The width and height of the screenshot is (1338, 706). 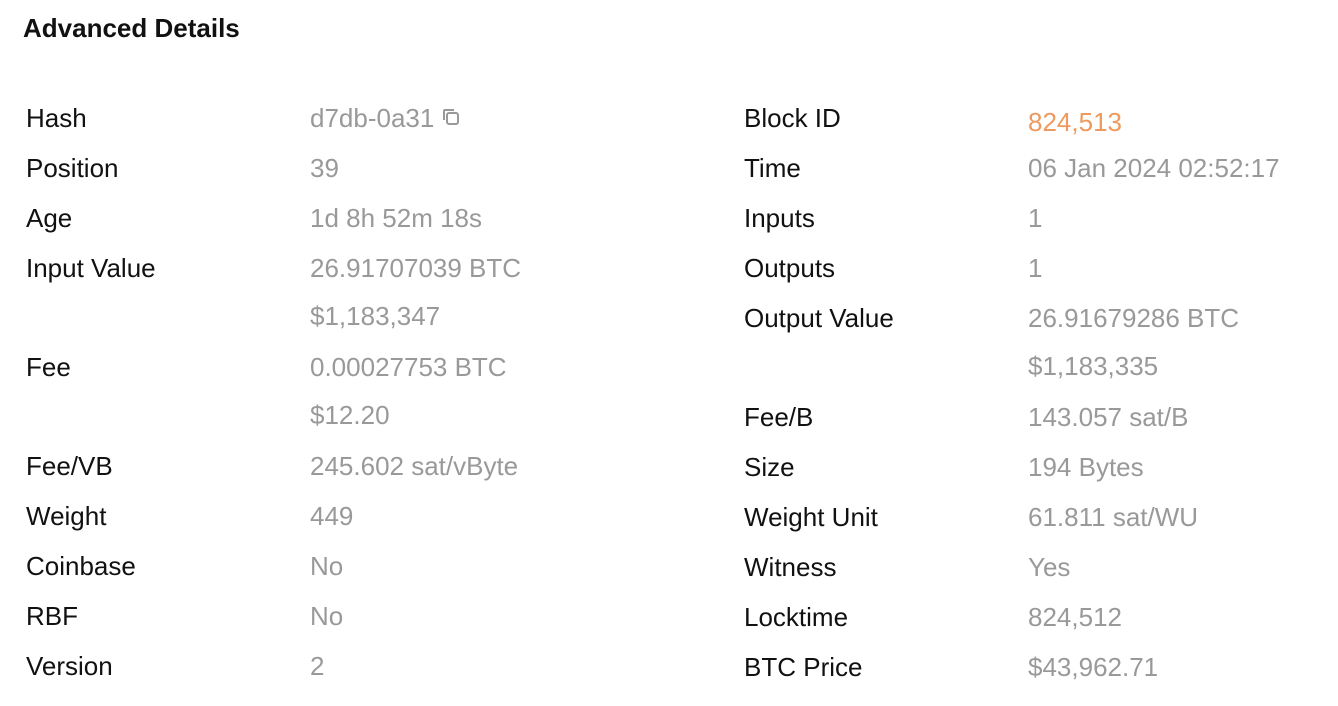 I want to click on position-label: Position, so click(x=72, y=168).